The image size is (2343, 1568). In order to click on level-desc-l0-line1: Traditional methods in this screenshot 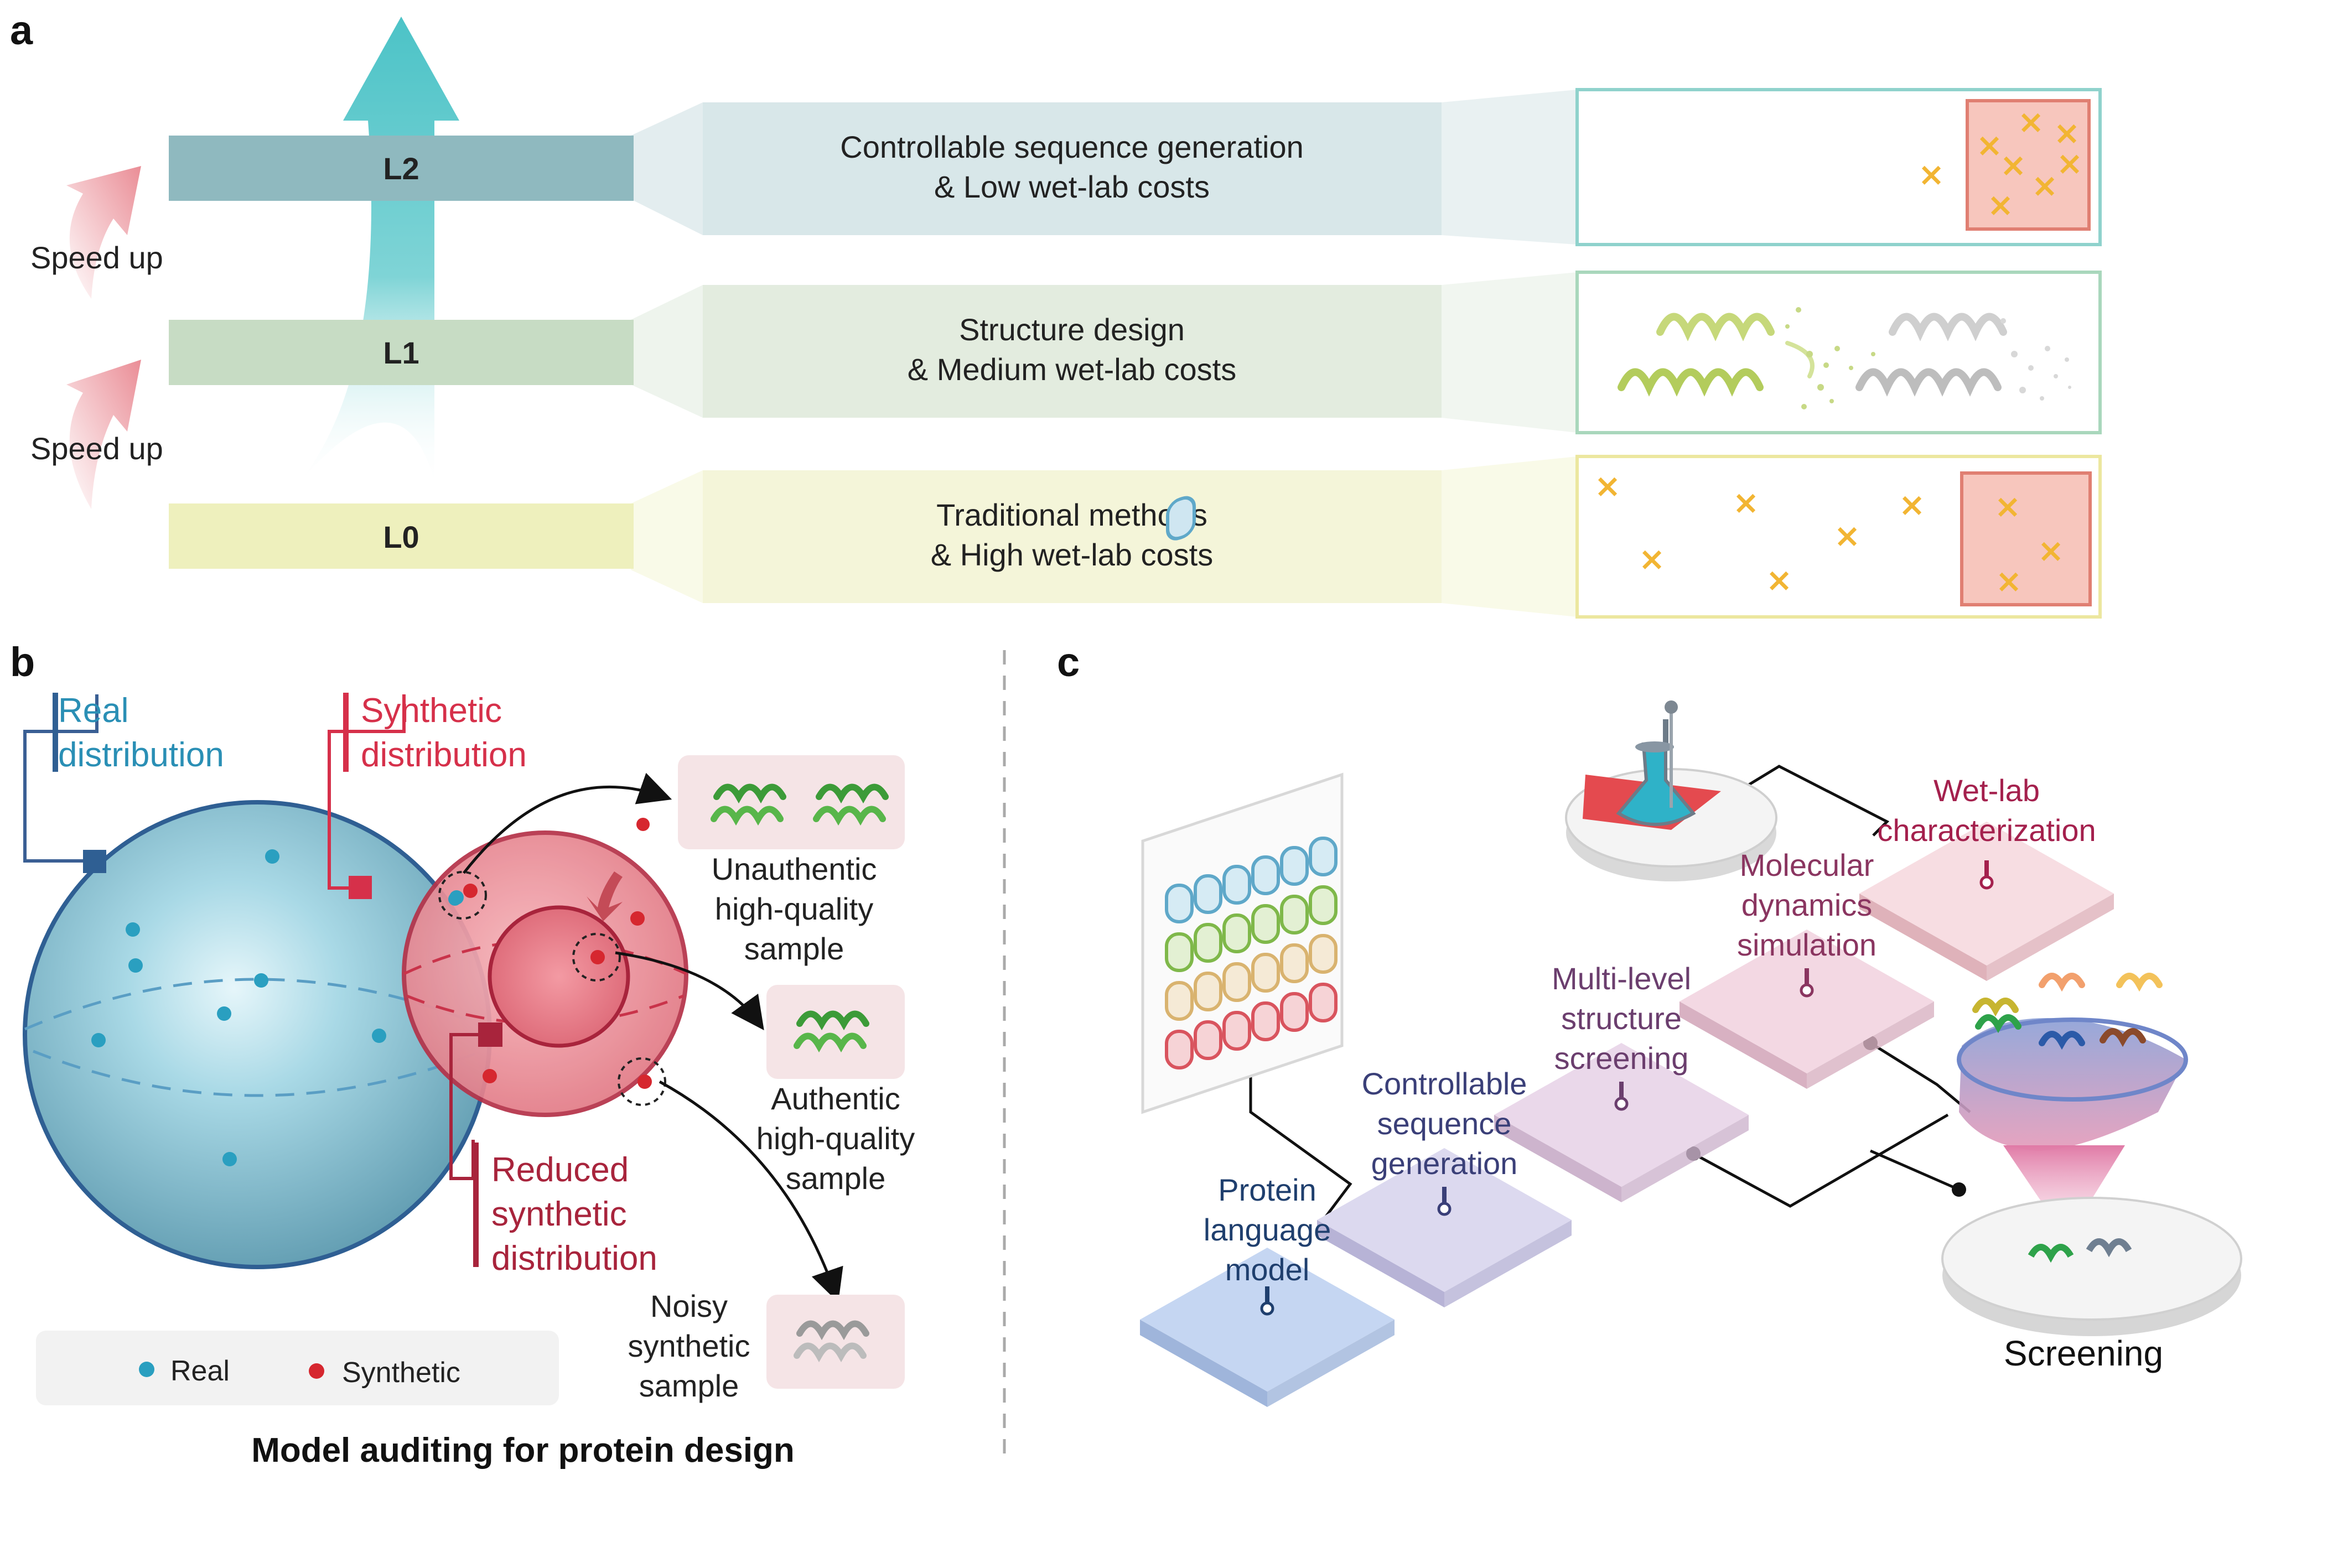, I will do `click(1071, 514)`.